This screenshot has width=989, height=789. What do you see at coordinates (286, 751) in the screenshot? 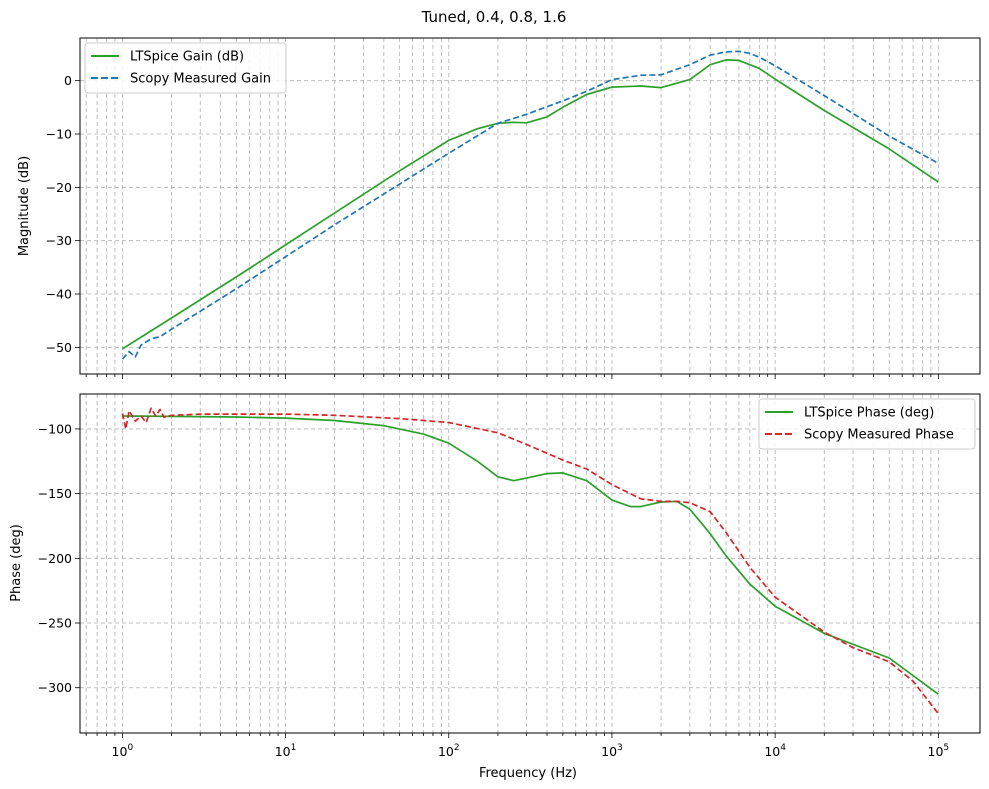
I see `x-tick-label: 101` at bounding box center [286, 751].